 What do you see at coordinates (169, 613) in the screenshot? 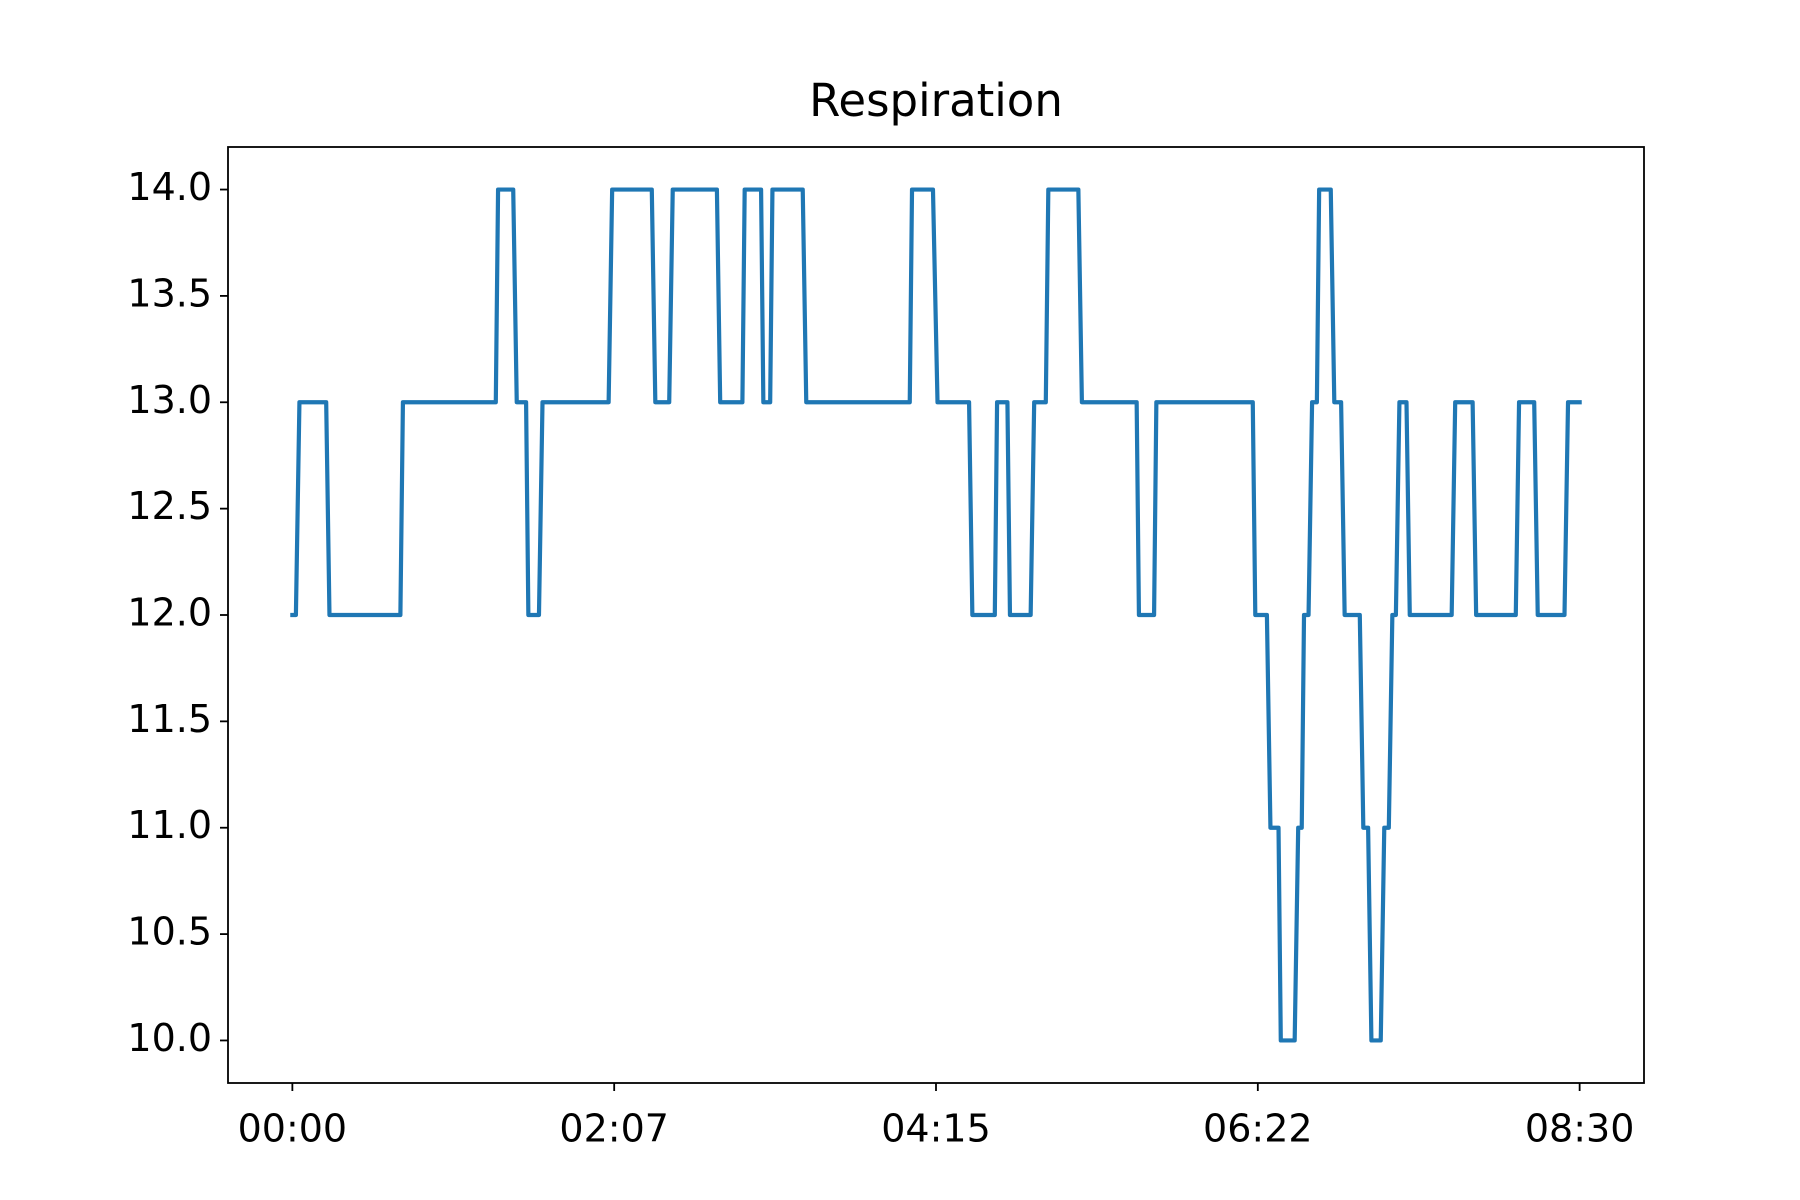
I see `y-tick-label: 12.0` at bounding box center [169, 613].